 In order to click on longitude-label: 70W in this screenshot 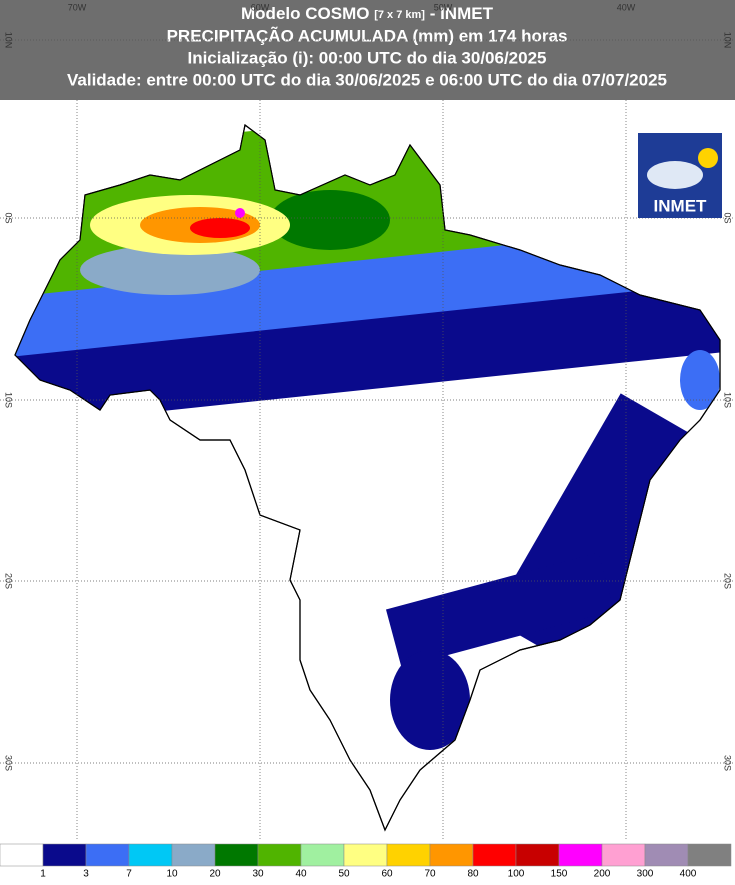, I will do `click(77, 7)`.